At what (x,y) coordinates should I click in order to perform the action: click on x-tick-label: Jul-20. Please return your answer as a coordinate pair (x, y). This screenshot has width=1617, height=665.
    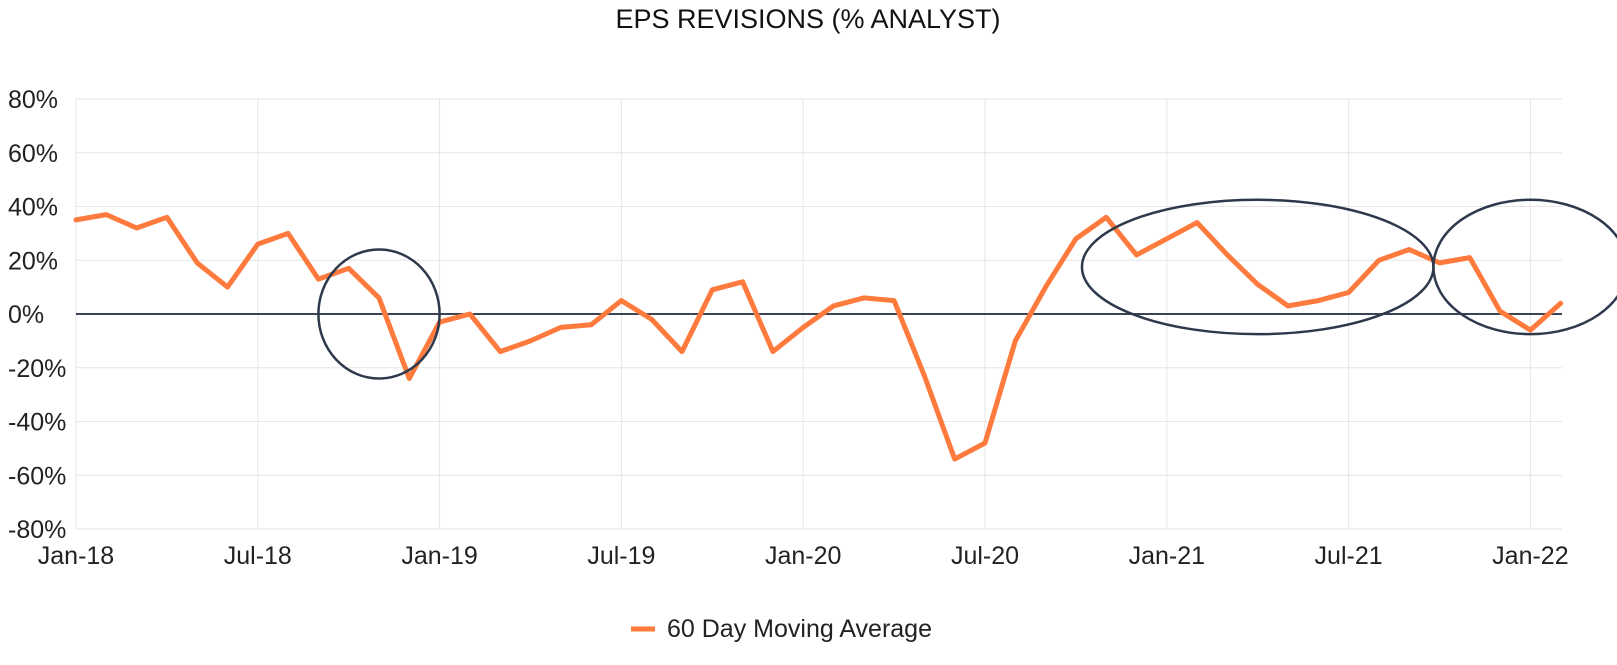
    Looking at the image, I should click on (985, 556).